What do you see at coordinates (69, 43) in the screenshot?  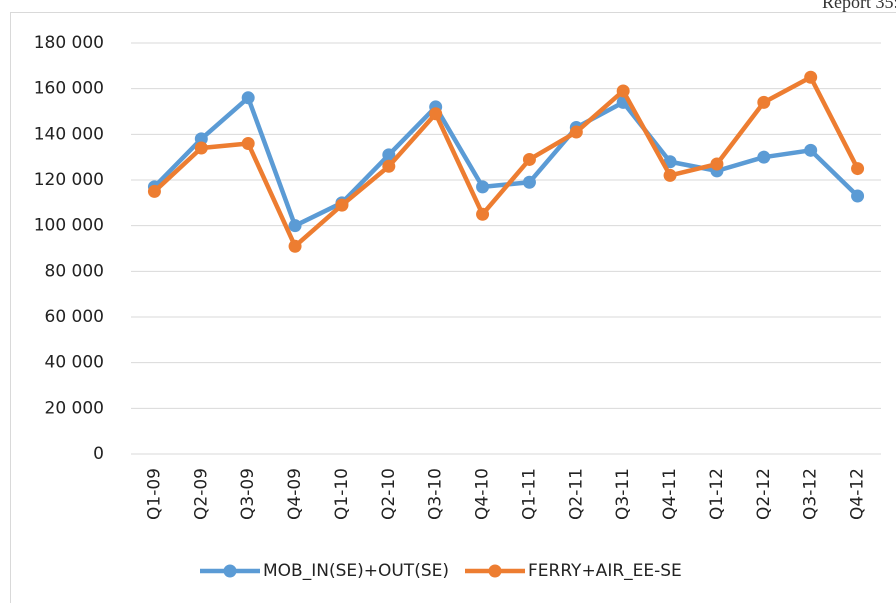 I see `y-tick-label: 180 000` at bounding box center [69, 43].